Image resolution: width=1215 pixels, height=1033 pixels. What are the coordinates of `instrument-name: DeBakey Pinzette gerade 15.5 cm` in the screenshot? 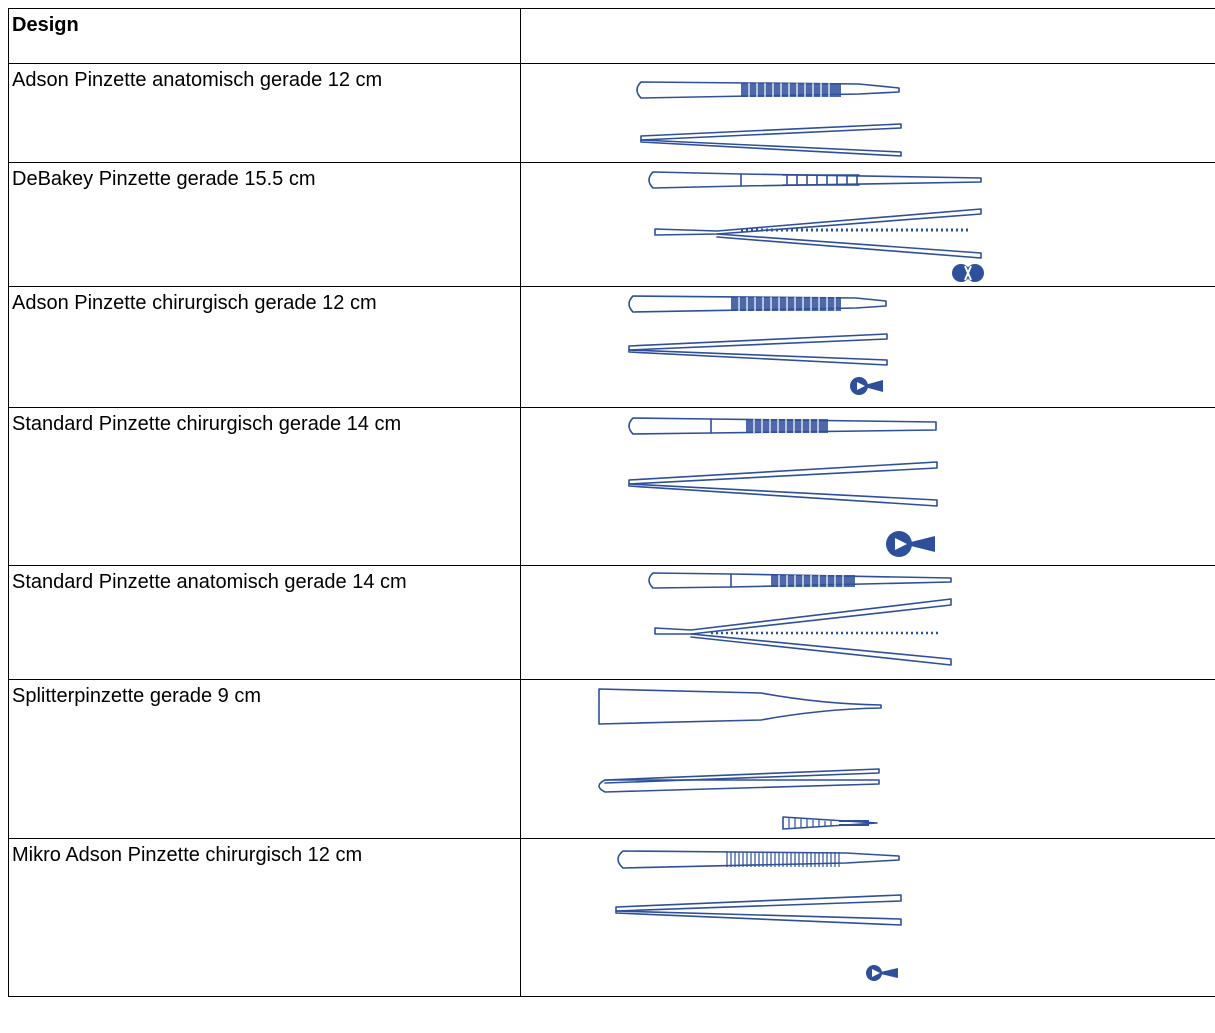 It's located at (264, 224).